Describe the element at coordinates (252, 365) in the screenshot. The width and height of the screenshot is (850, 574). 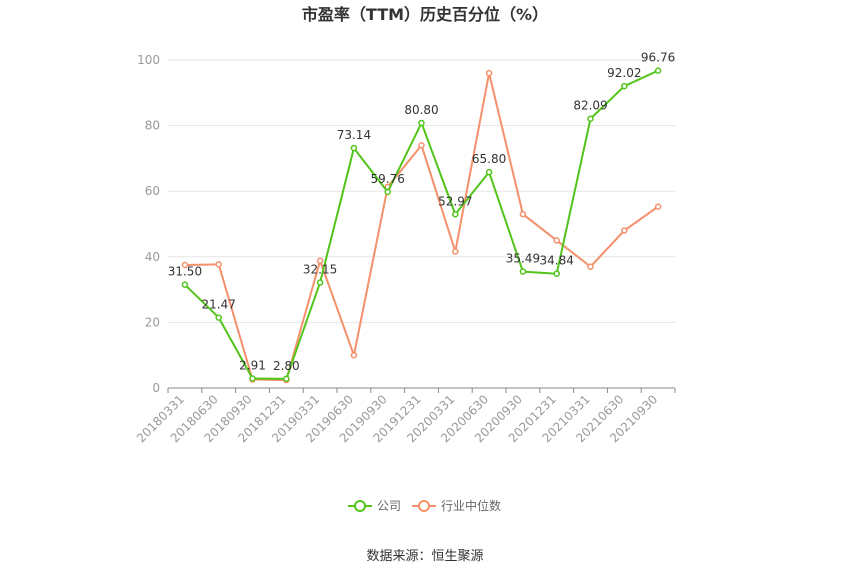
I see `data-label: 2.91` at that location.